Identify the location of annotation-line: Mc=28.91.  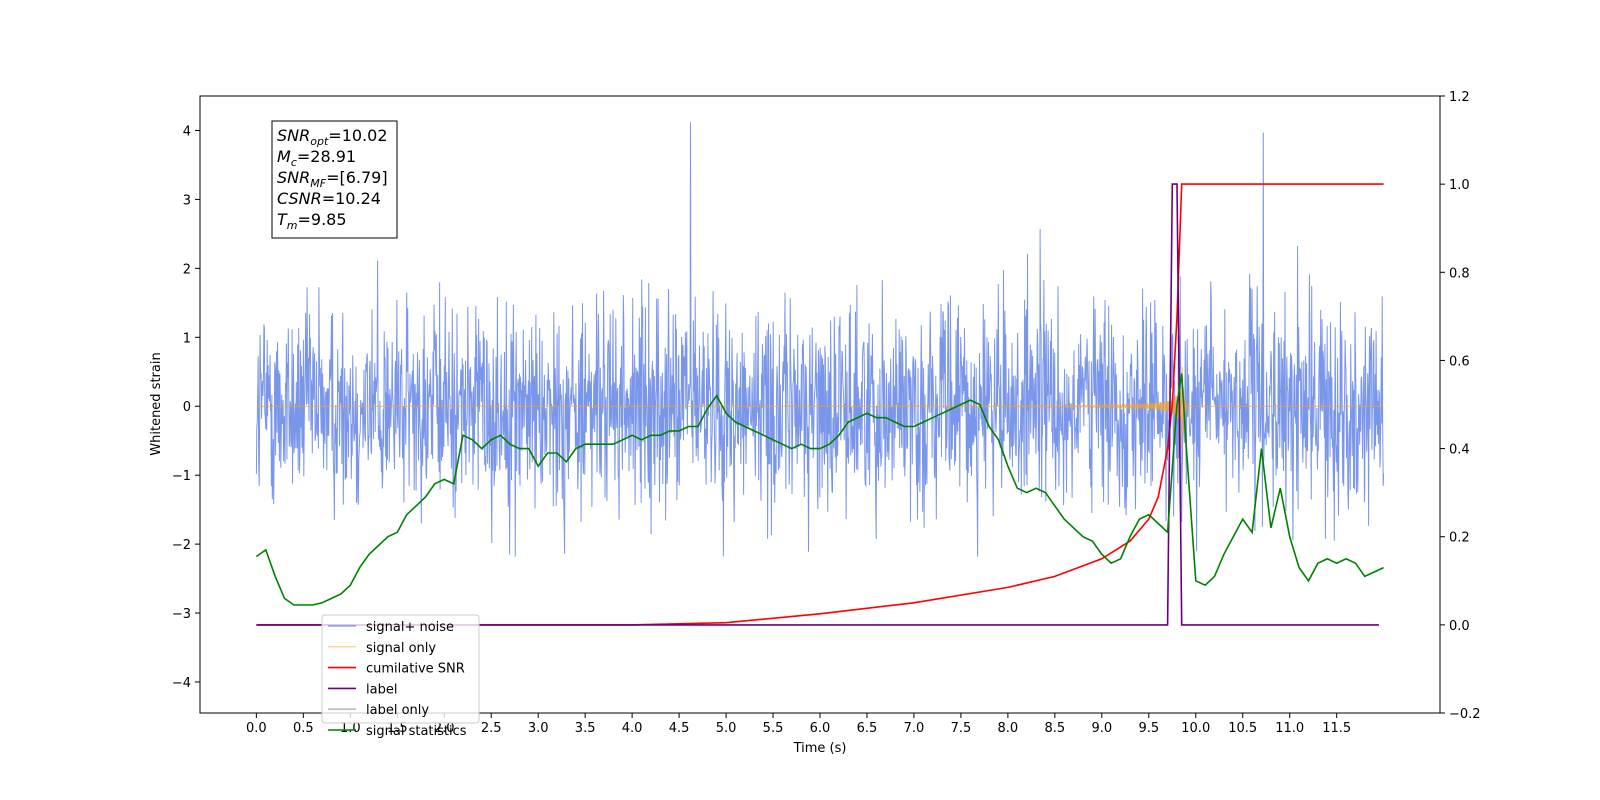
(316, 158).